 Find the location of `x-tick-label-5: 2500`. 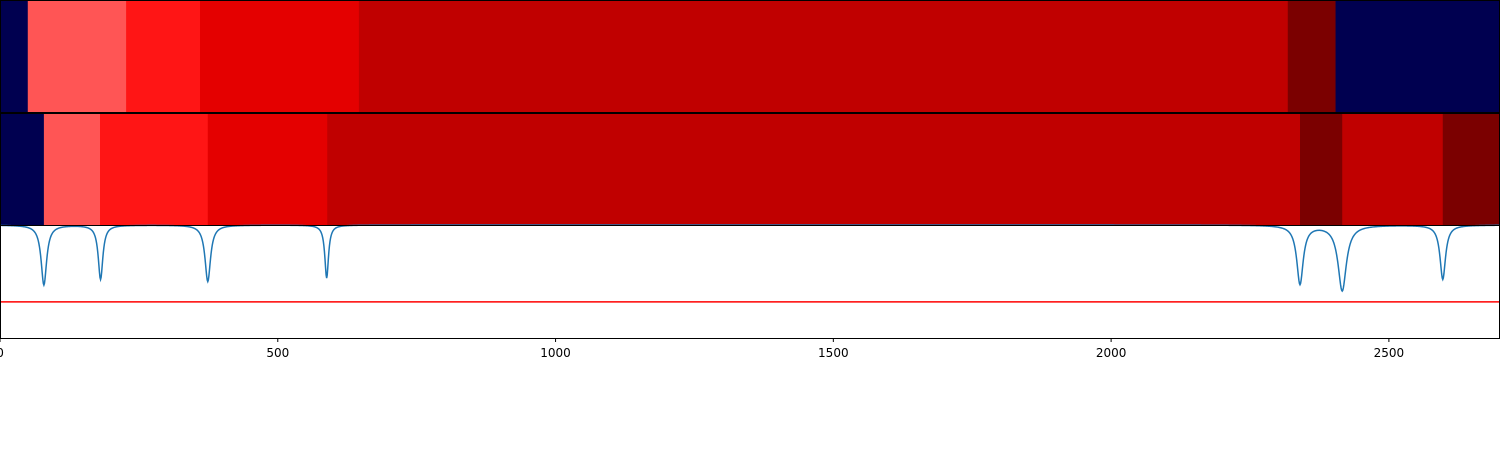

x-tick-label-5: 2500 is located at coordinates (1389, 353).